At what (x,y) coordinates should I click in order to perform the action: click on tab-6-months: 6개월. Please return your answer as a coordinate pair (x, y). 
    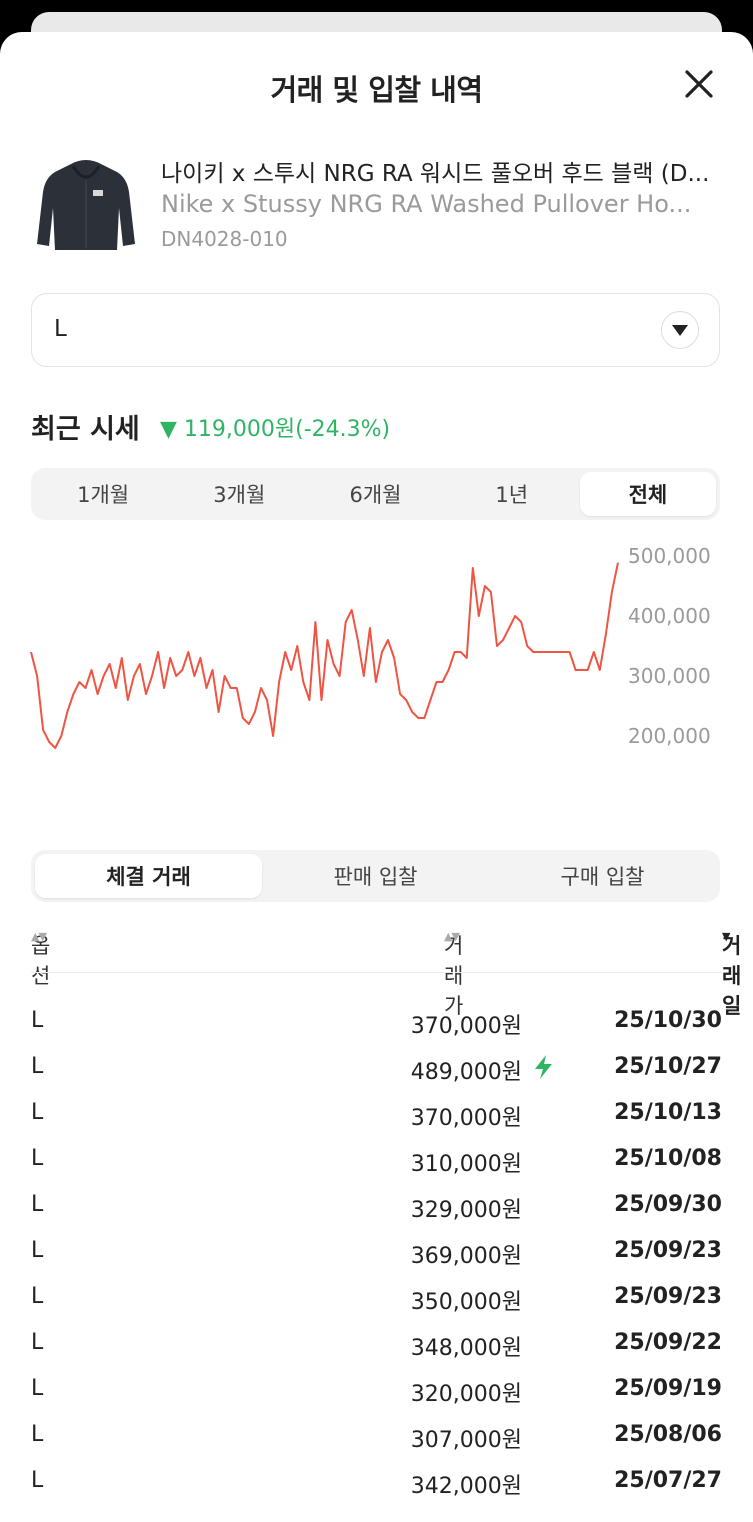
    Looking at the image, I should click on (375, 495).